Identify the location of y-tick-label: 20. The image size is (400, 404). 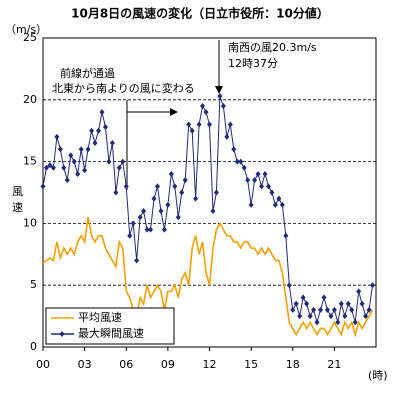
(30, 99).